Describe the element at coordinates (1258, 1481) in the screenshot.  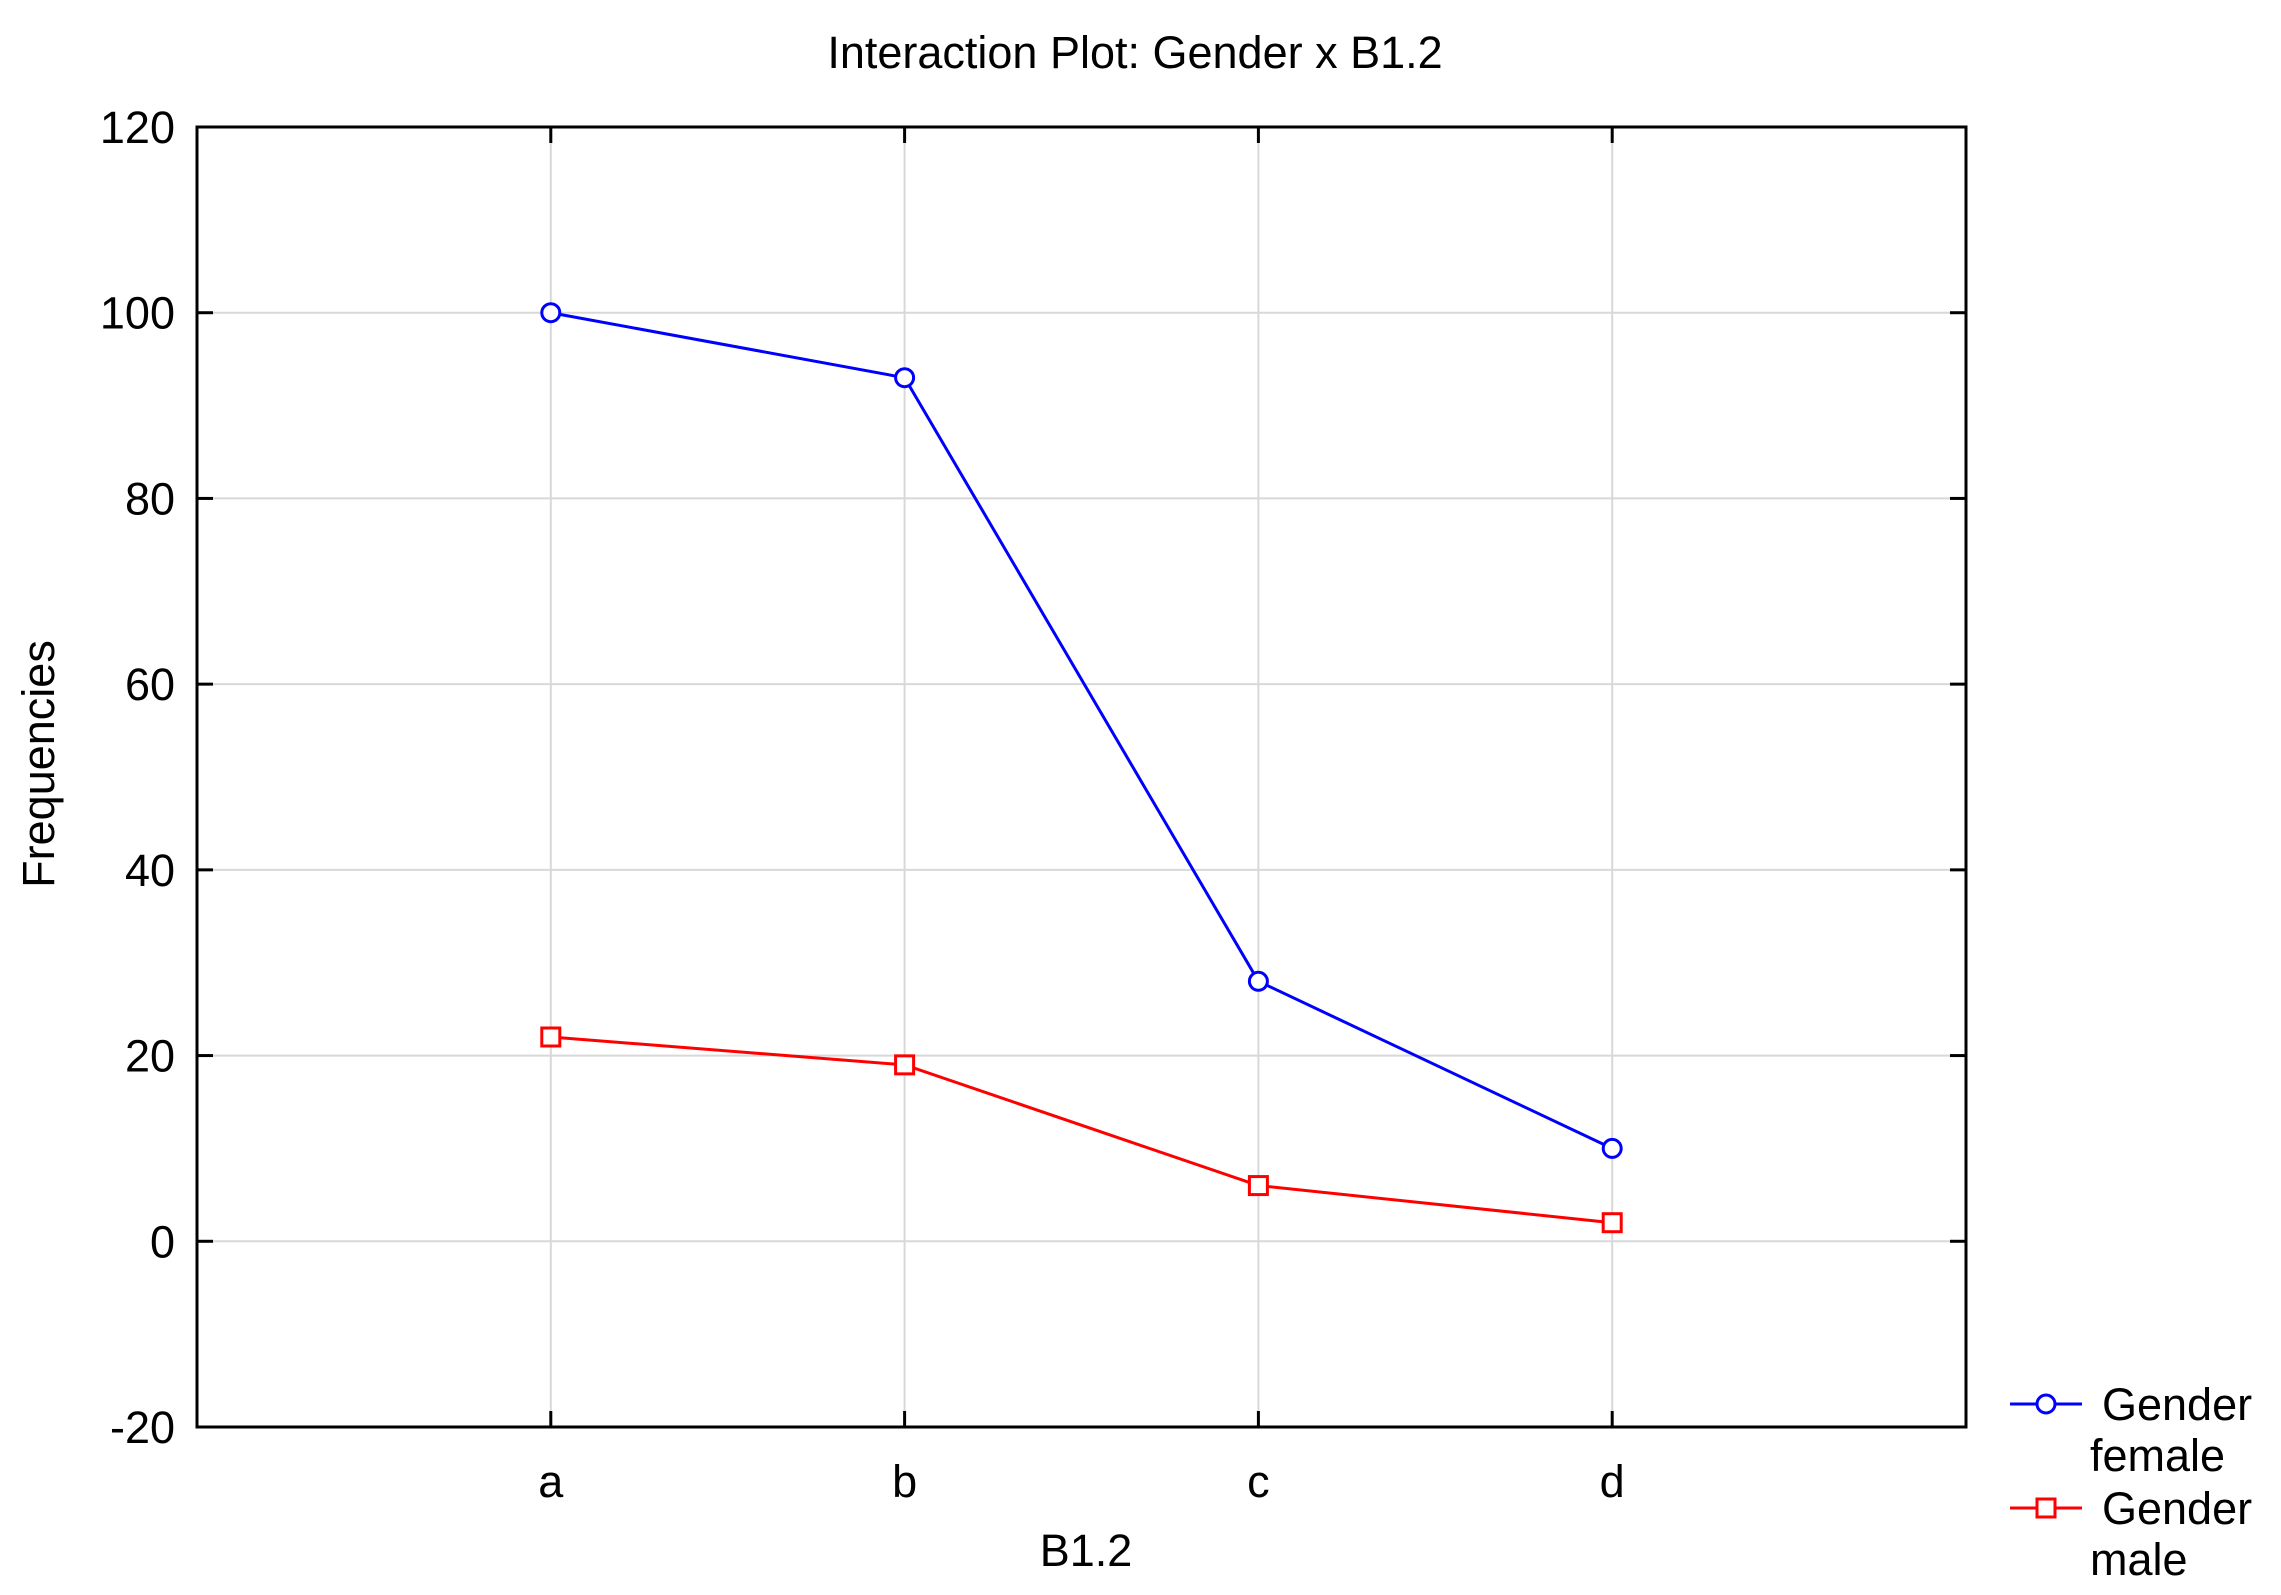
I see `x-tick-label: c` at that location.